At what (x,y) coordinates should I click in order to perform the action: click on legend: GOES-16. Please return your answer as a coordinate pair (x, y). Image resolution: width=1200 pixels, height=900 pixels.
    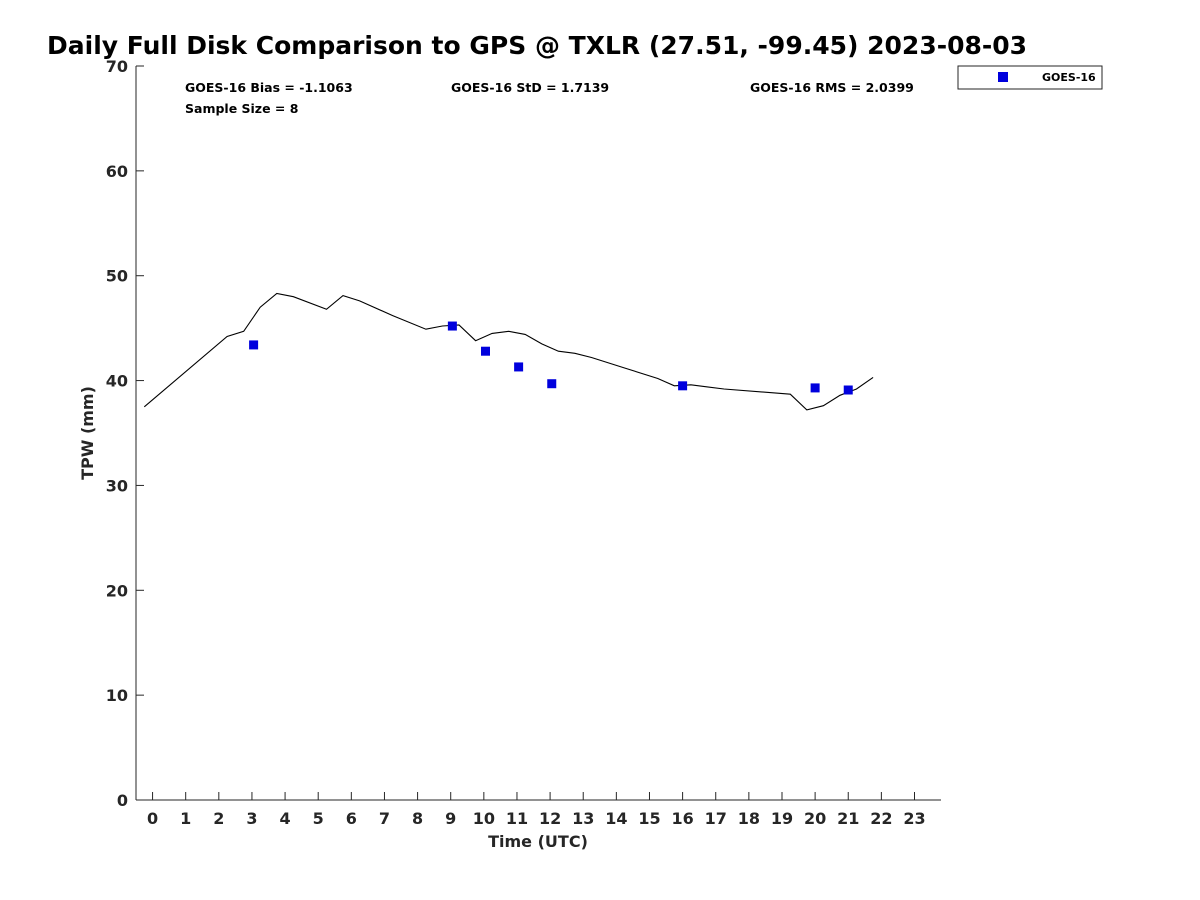
    Looking at the image, I should click on (1030, 77).